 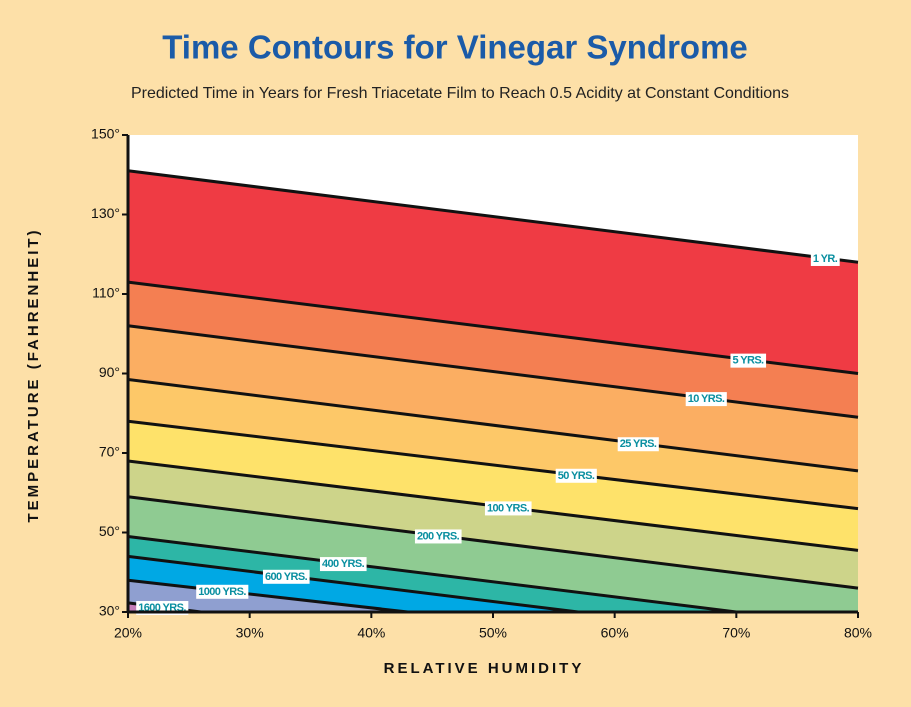 What do you see at coordinates (105, 134) in the screenshot?
I see `y-tick-label: 150°` at bounding box center [105, 134].